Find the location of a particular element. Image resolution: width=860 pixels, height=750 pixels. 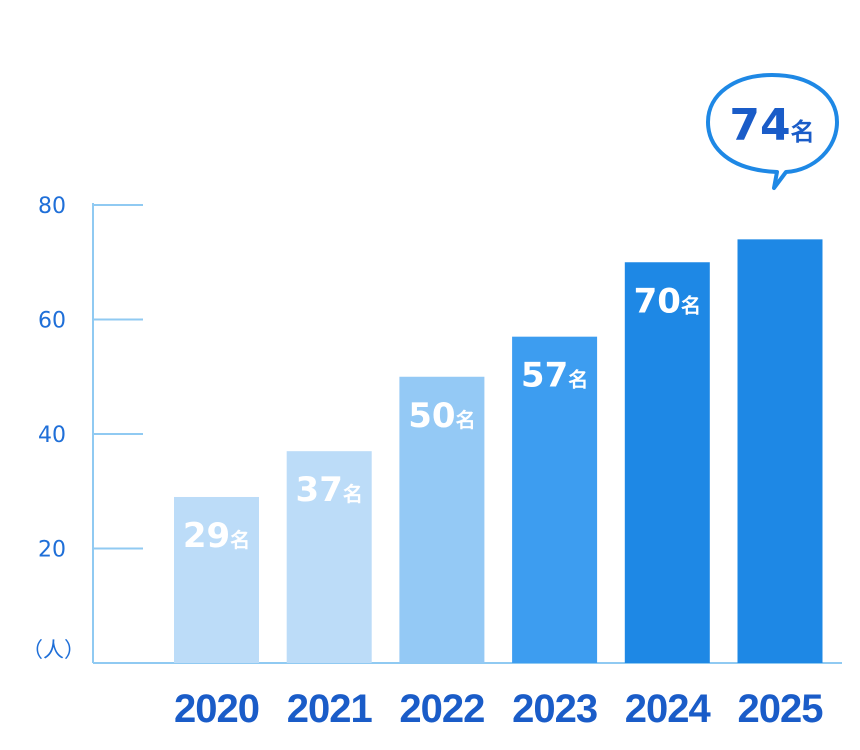

y-tick-label: 80 is located at coordinates (52, 206).